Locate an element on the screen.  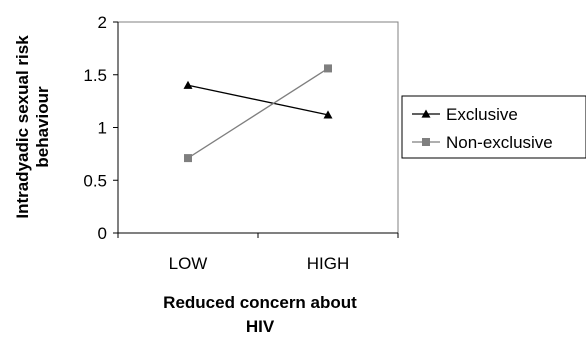
y-tick-label: 0 is located at coordinates (102, 233).